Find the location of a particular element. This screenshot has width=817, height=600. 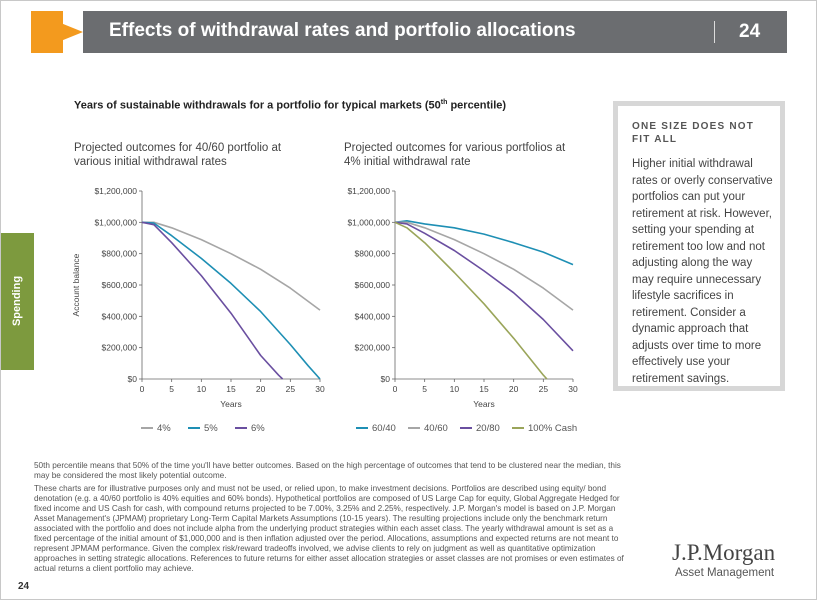

series-line-5- is located at coordinates (231, 300).